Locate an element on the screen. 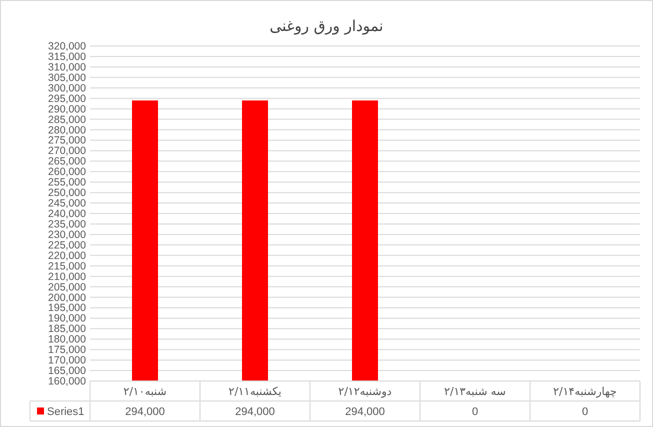  x-tick-label: شنبه۲/۱۰ is located at coordinates (145, 391).